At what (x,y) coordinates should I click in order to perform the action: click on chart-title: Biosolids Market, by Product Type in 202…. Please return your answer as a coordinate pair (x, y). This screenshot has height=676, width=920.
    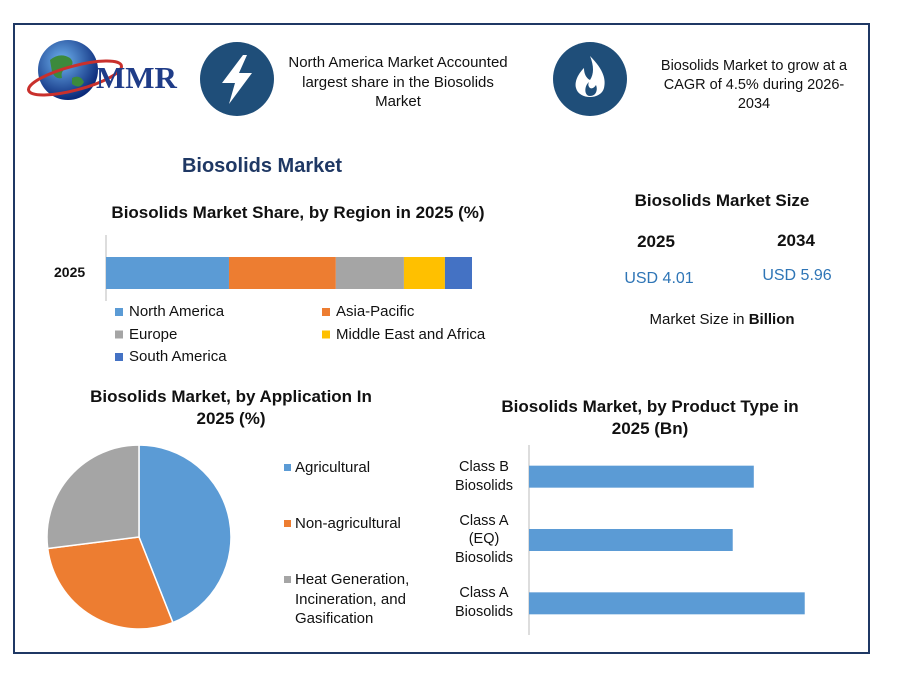
    Looking at the image, I should click on (650, 418).